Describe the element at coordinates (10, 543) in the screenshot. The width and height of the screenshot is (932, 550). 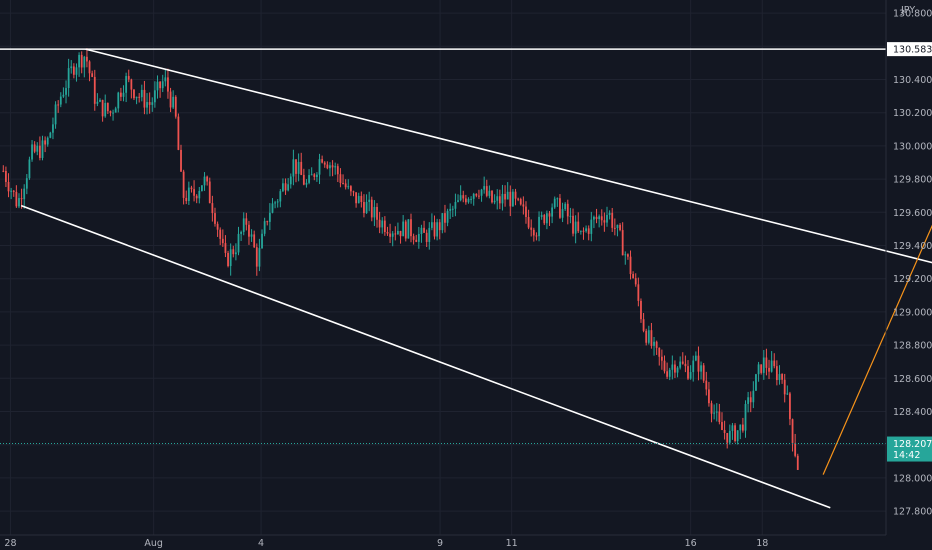
I see `time-tick-label: 28` at that location.